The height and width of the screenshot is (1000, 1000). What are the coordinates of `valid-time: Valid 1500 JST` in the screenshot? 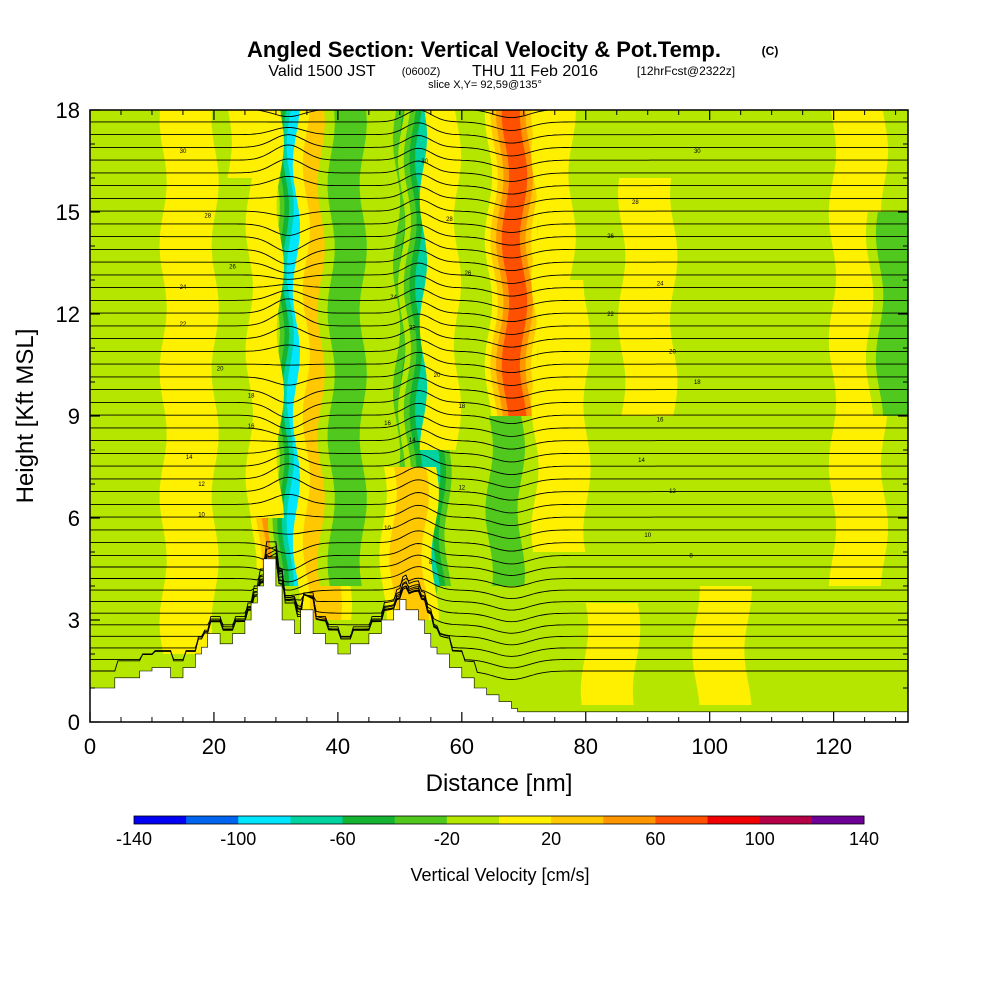 It's located at (322, 71).